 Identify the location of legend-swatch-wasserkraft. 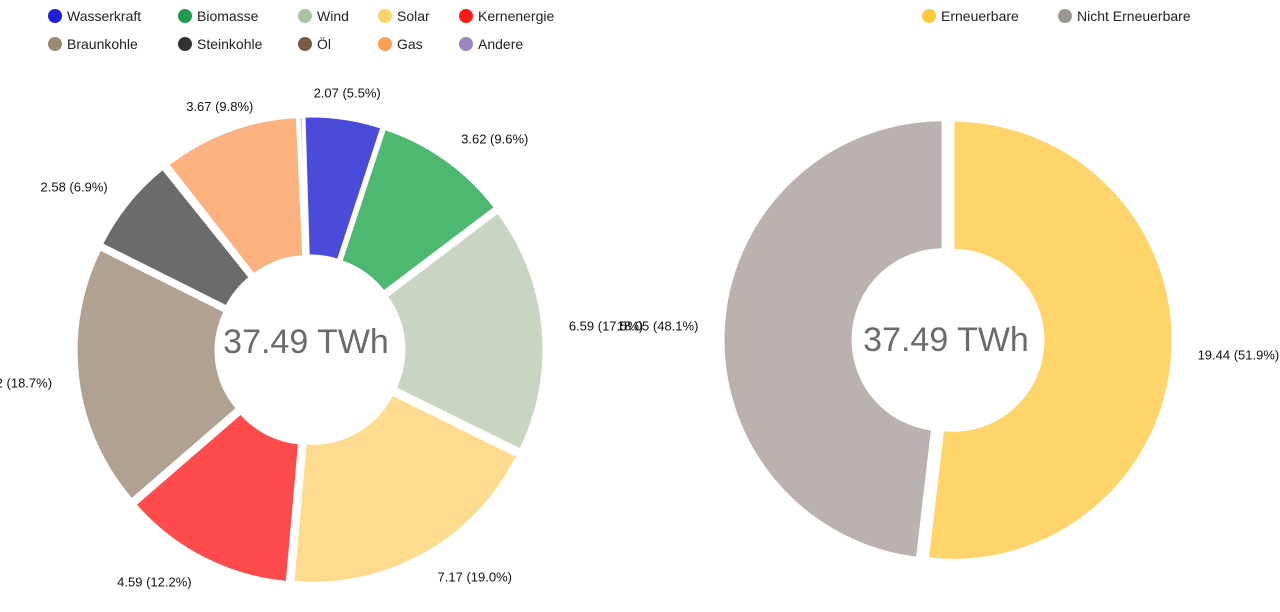
(55, 16).